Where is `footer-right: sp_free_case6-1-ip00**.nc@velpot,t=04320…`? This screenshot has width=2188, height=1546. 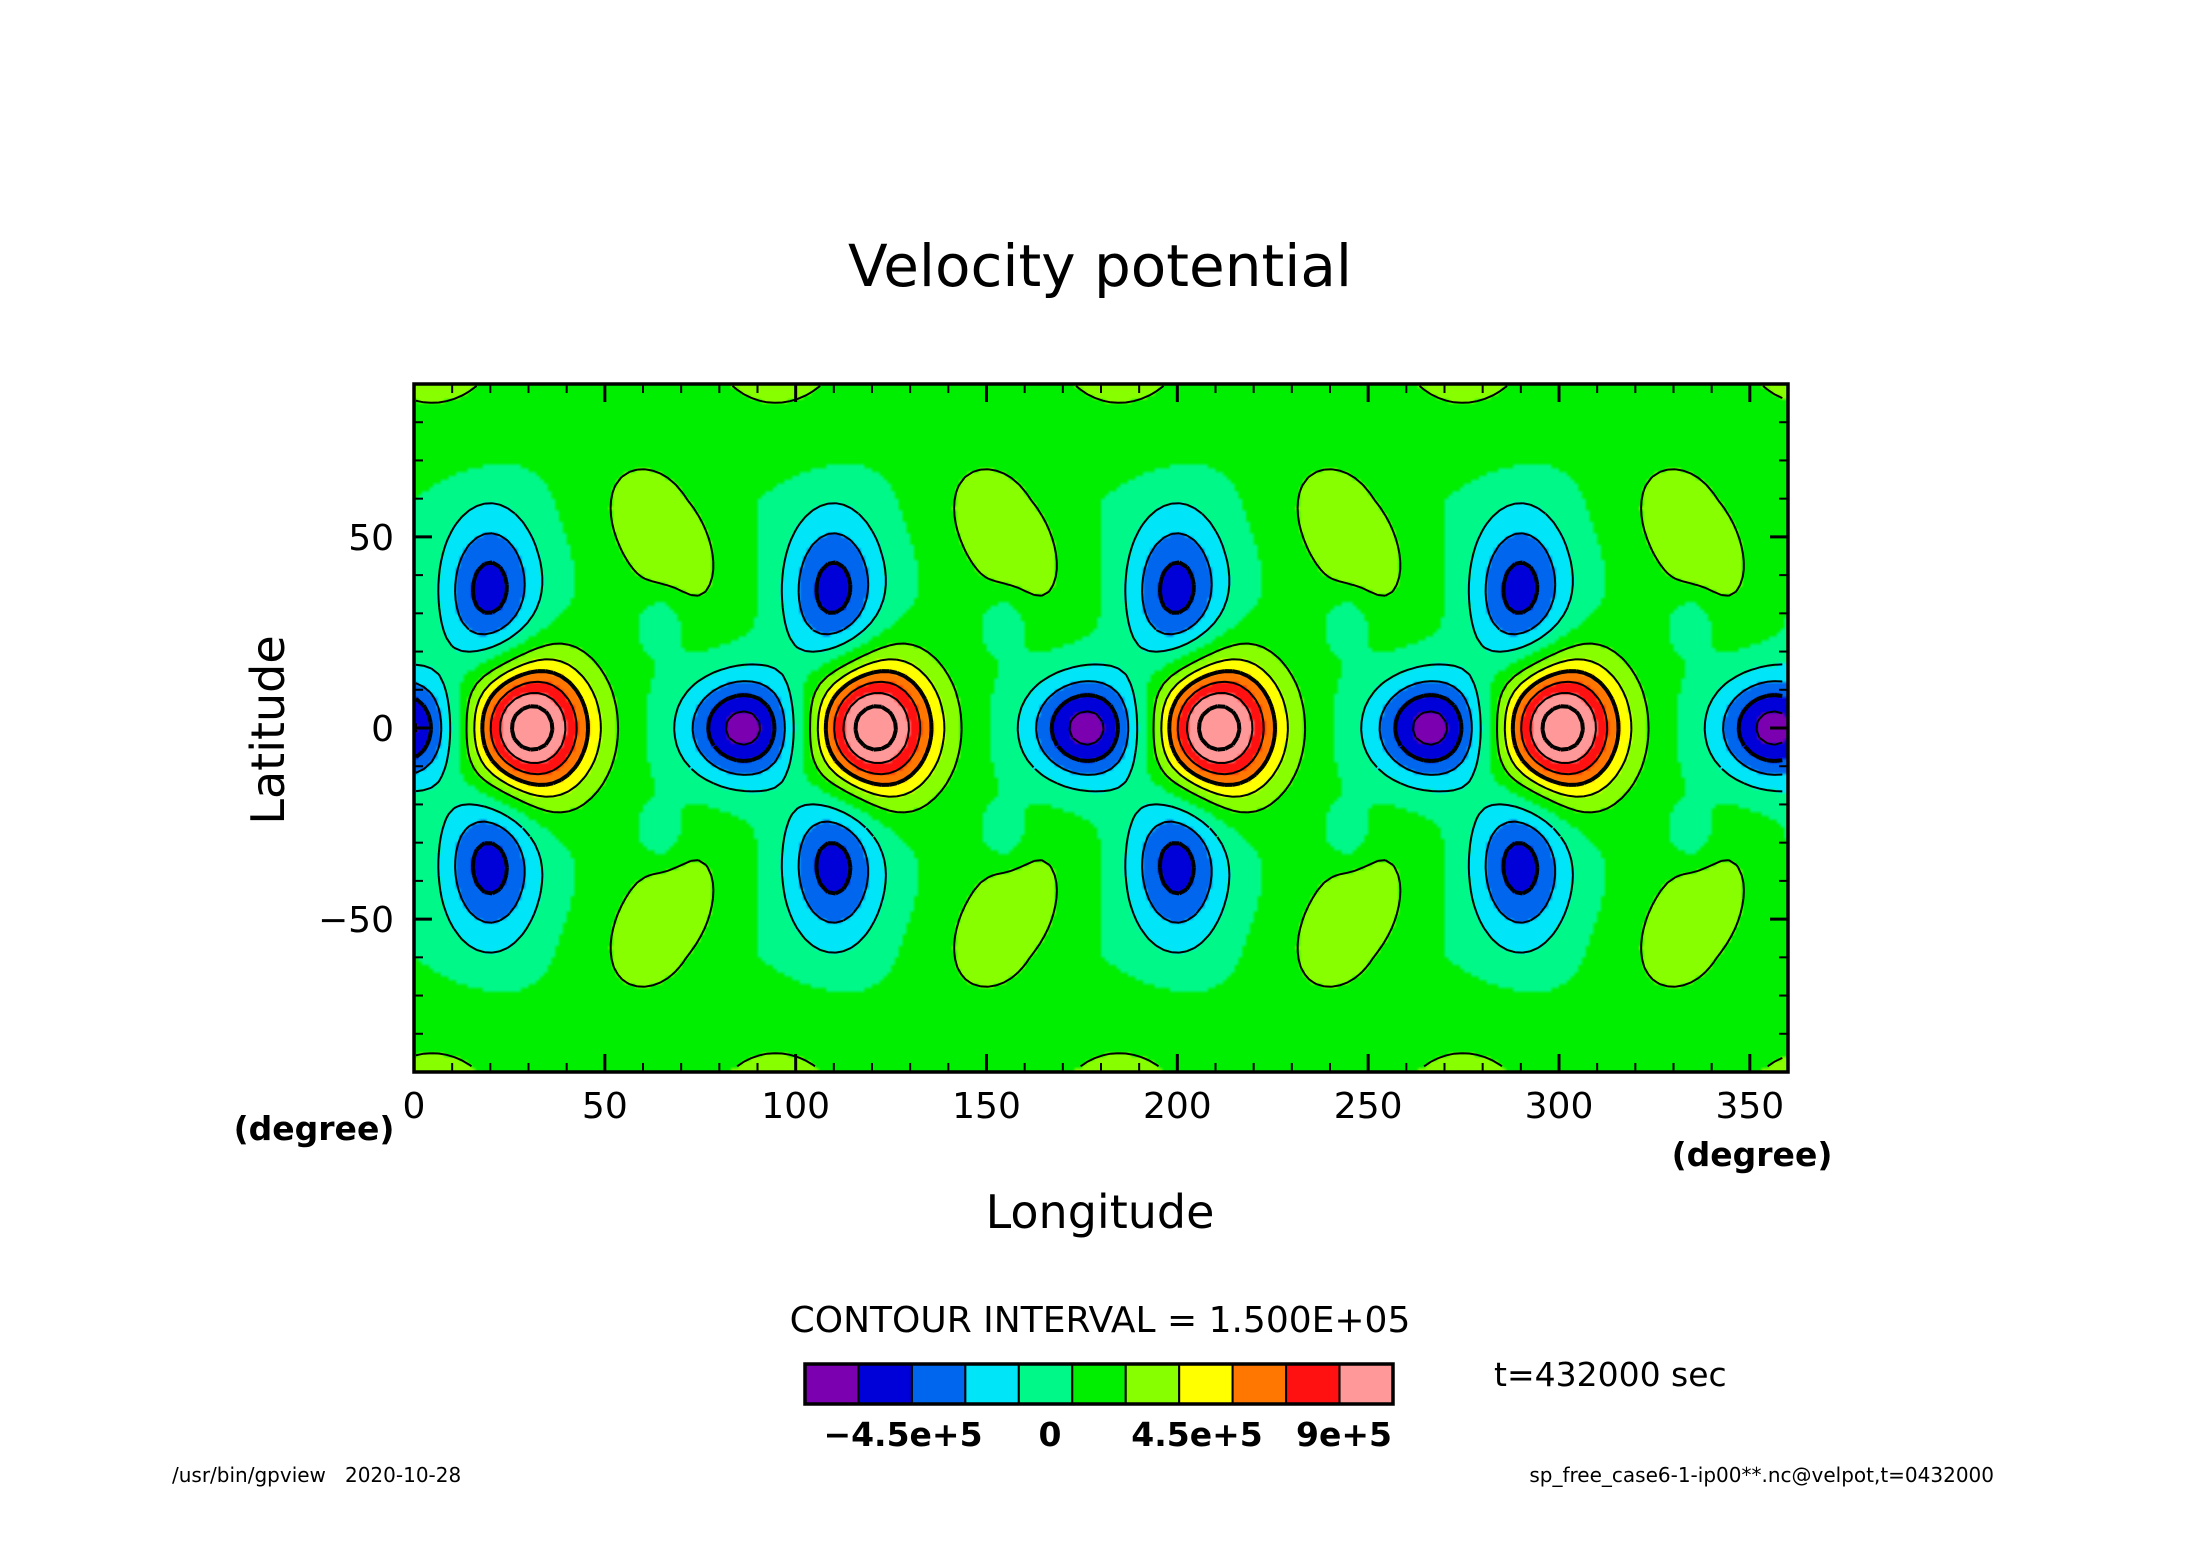 footer-right: sp_free_case6-1-ip00**.nc@velpot,t=04320… is located at coordinates (1761, 1475).